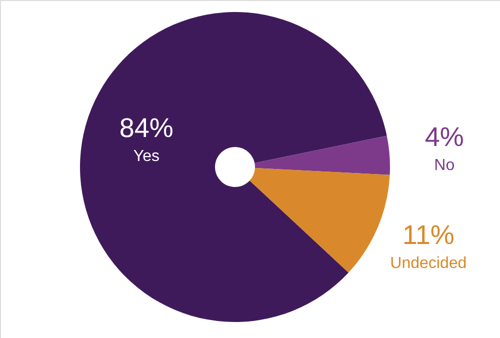 The image size is (500, 338). What do you see at coordinates (428, 235) in the screenshot?
I see `data-label: 11%` at bounding box center [428, 235].